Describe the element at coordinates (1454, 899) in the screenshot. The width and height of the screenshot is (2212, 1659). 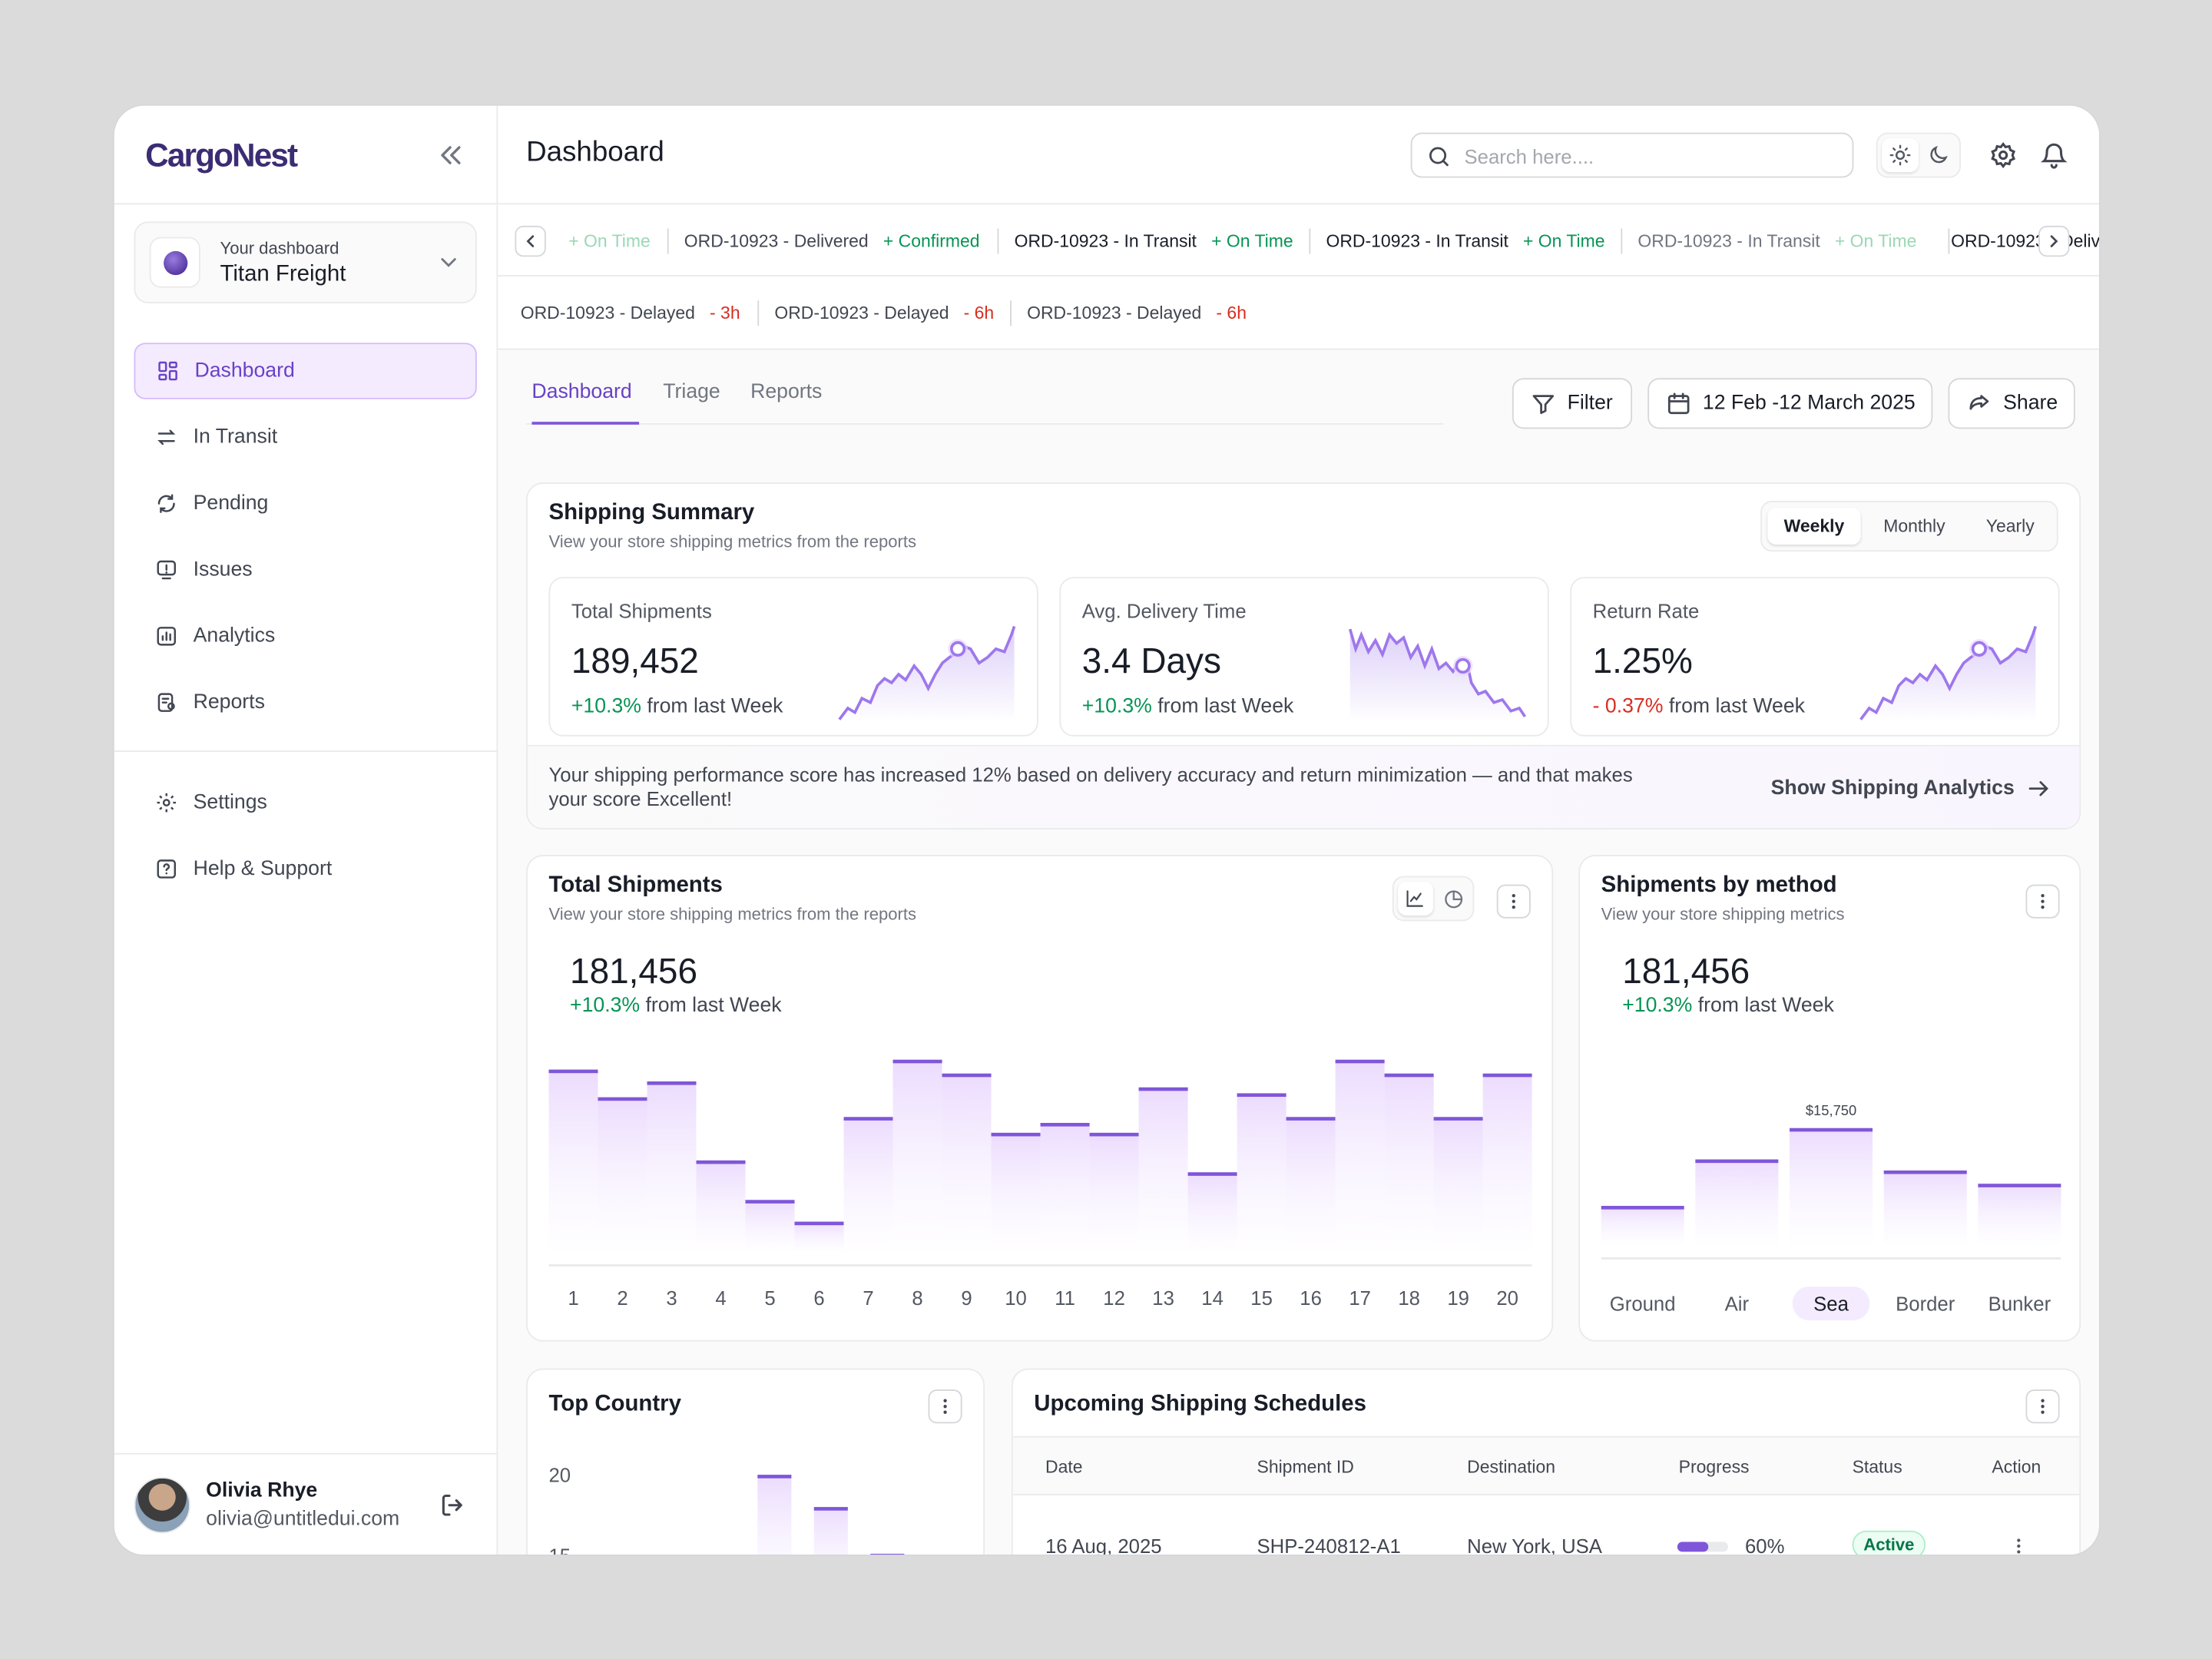
I see `pie-chart-icon` at that location.